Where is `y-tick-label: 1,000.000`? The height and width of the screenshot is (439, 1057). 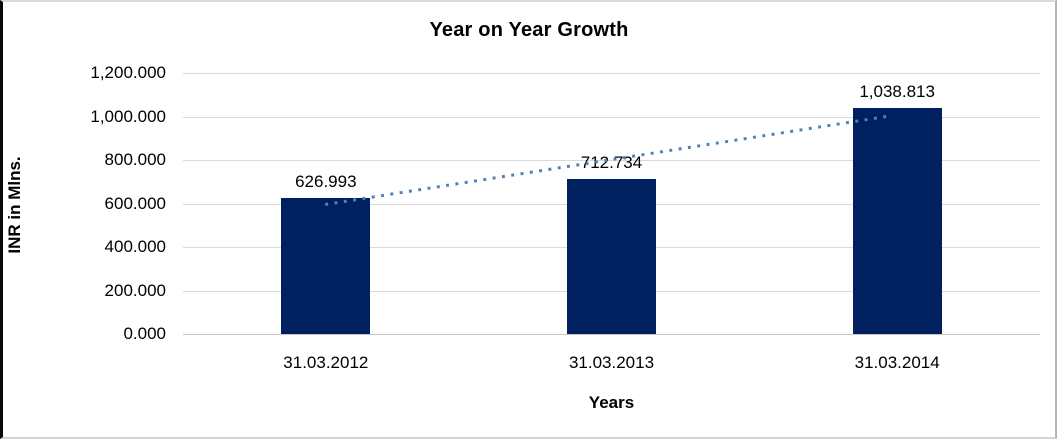
y-tick-label: 1,000.000 is located at coordinates (128, 116).